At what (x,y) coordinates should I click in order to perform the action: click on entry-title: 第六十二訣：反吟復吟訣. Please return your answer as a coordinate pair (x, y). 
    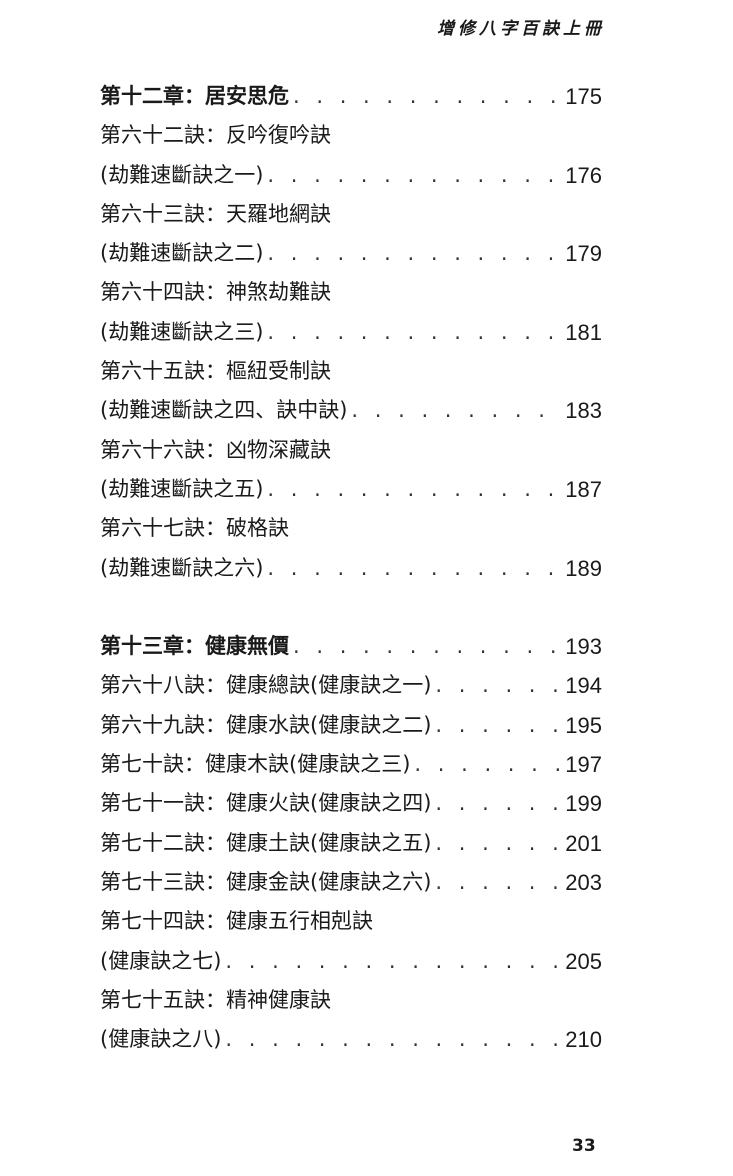
    Looking at the image, I should click on (215, 135).